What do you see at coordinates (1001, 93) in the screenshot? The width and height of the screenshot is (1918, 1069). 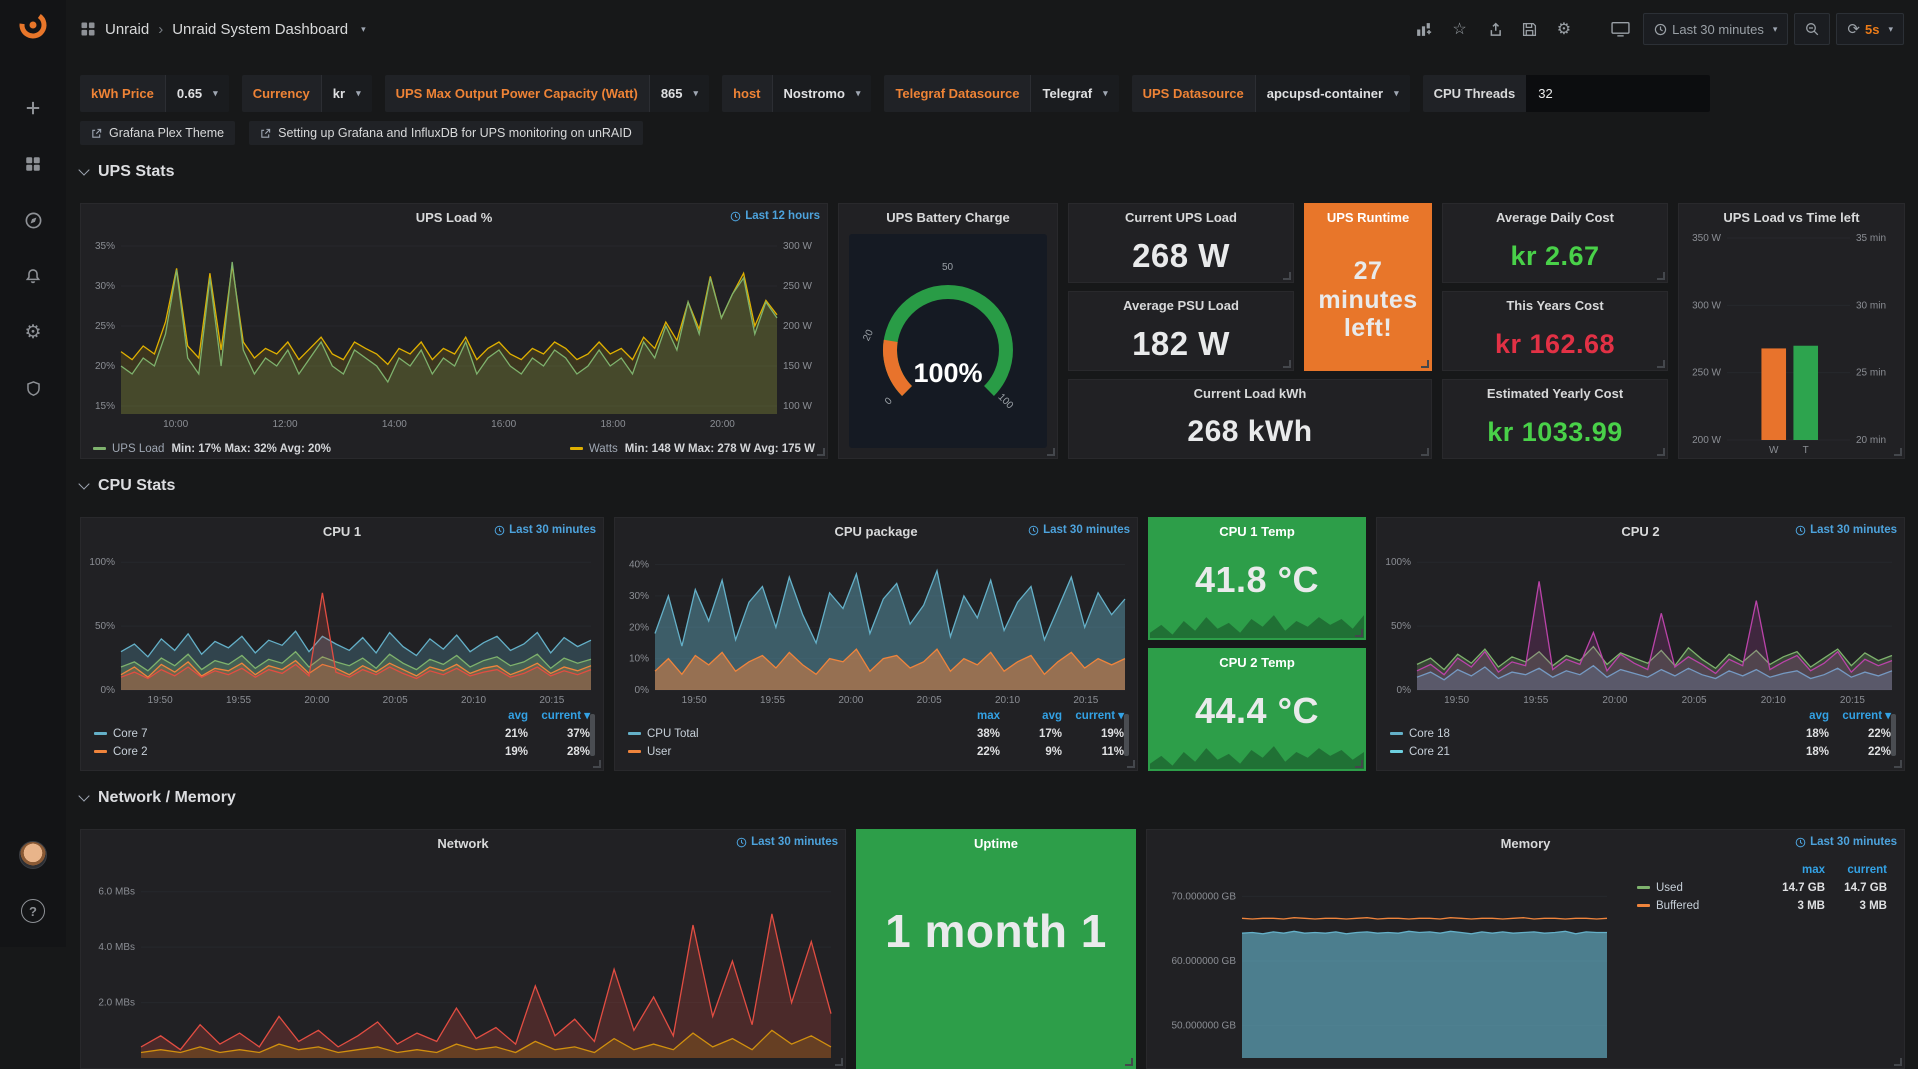 I see `var-telegraf-datasource: Telegraf Datasource Telegraf ▾` at bounding box center [1001, 93].